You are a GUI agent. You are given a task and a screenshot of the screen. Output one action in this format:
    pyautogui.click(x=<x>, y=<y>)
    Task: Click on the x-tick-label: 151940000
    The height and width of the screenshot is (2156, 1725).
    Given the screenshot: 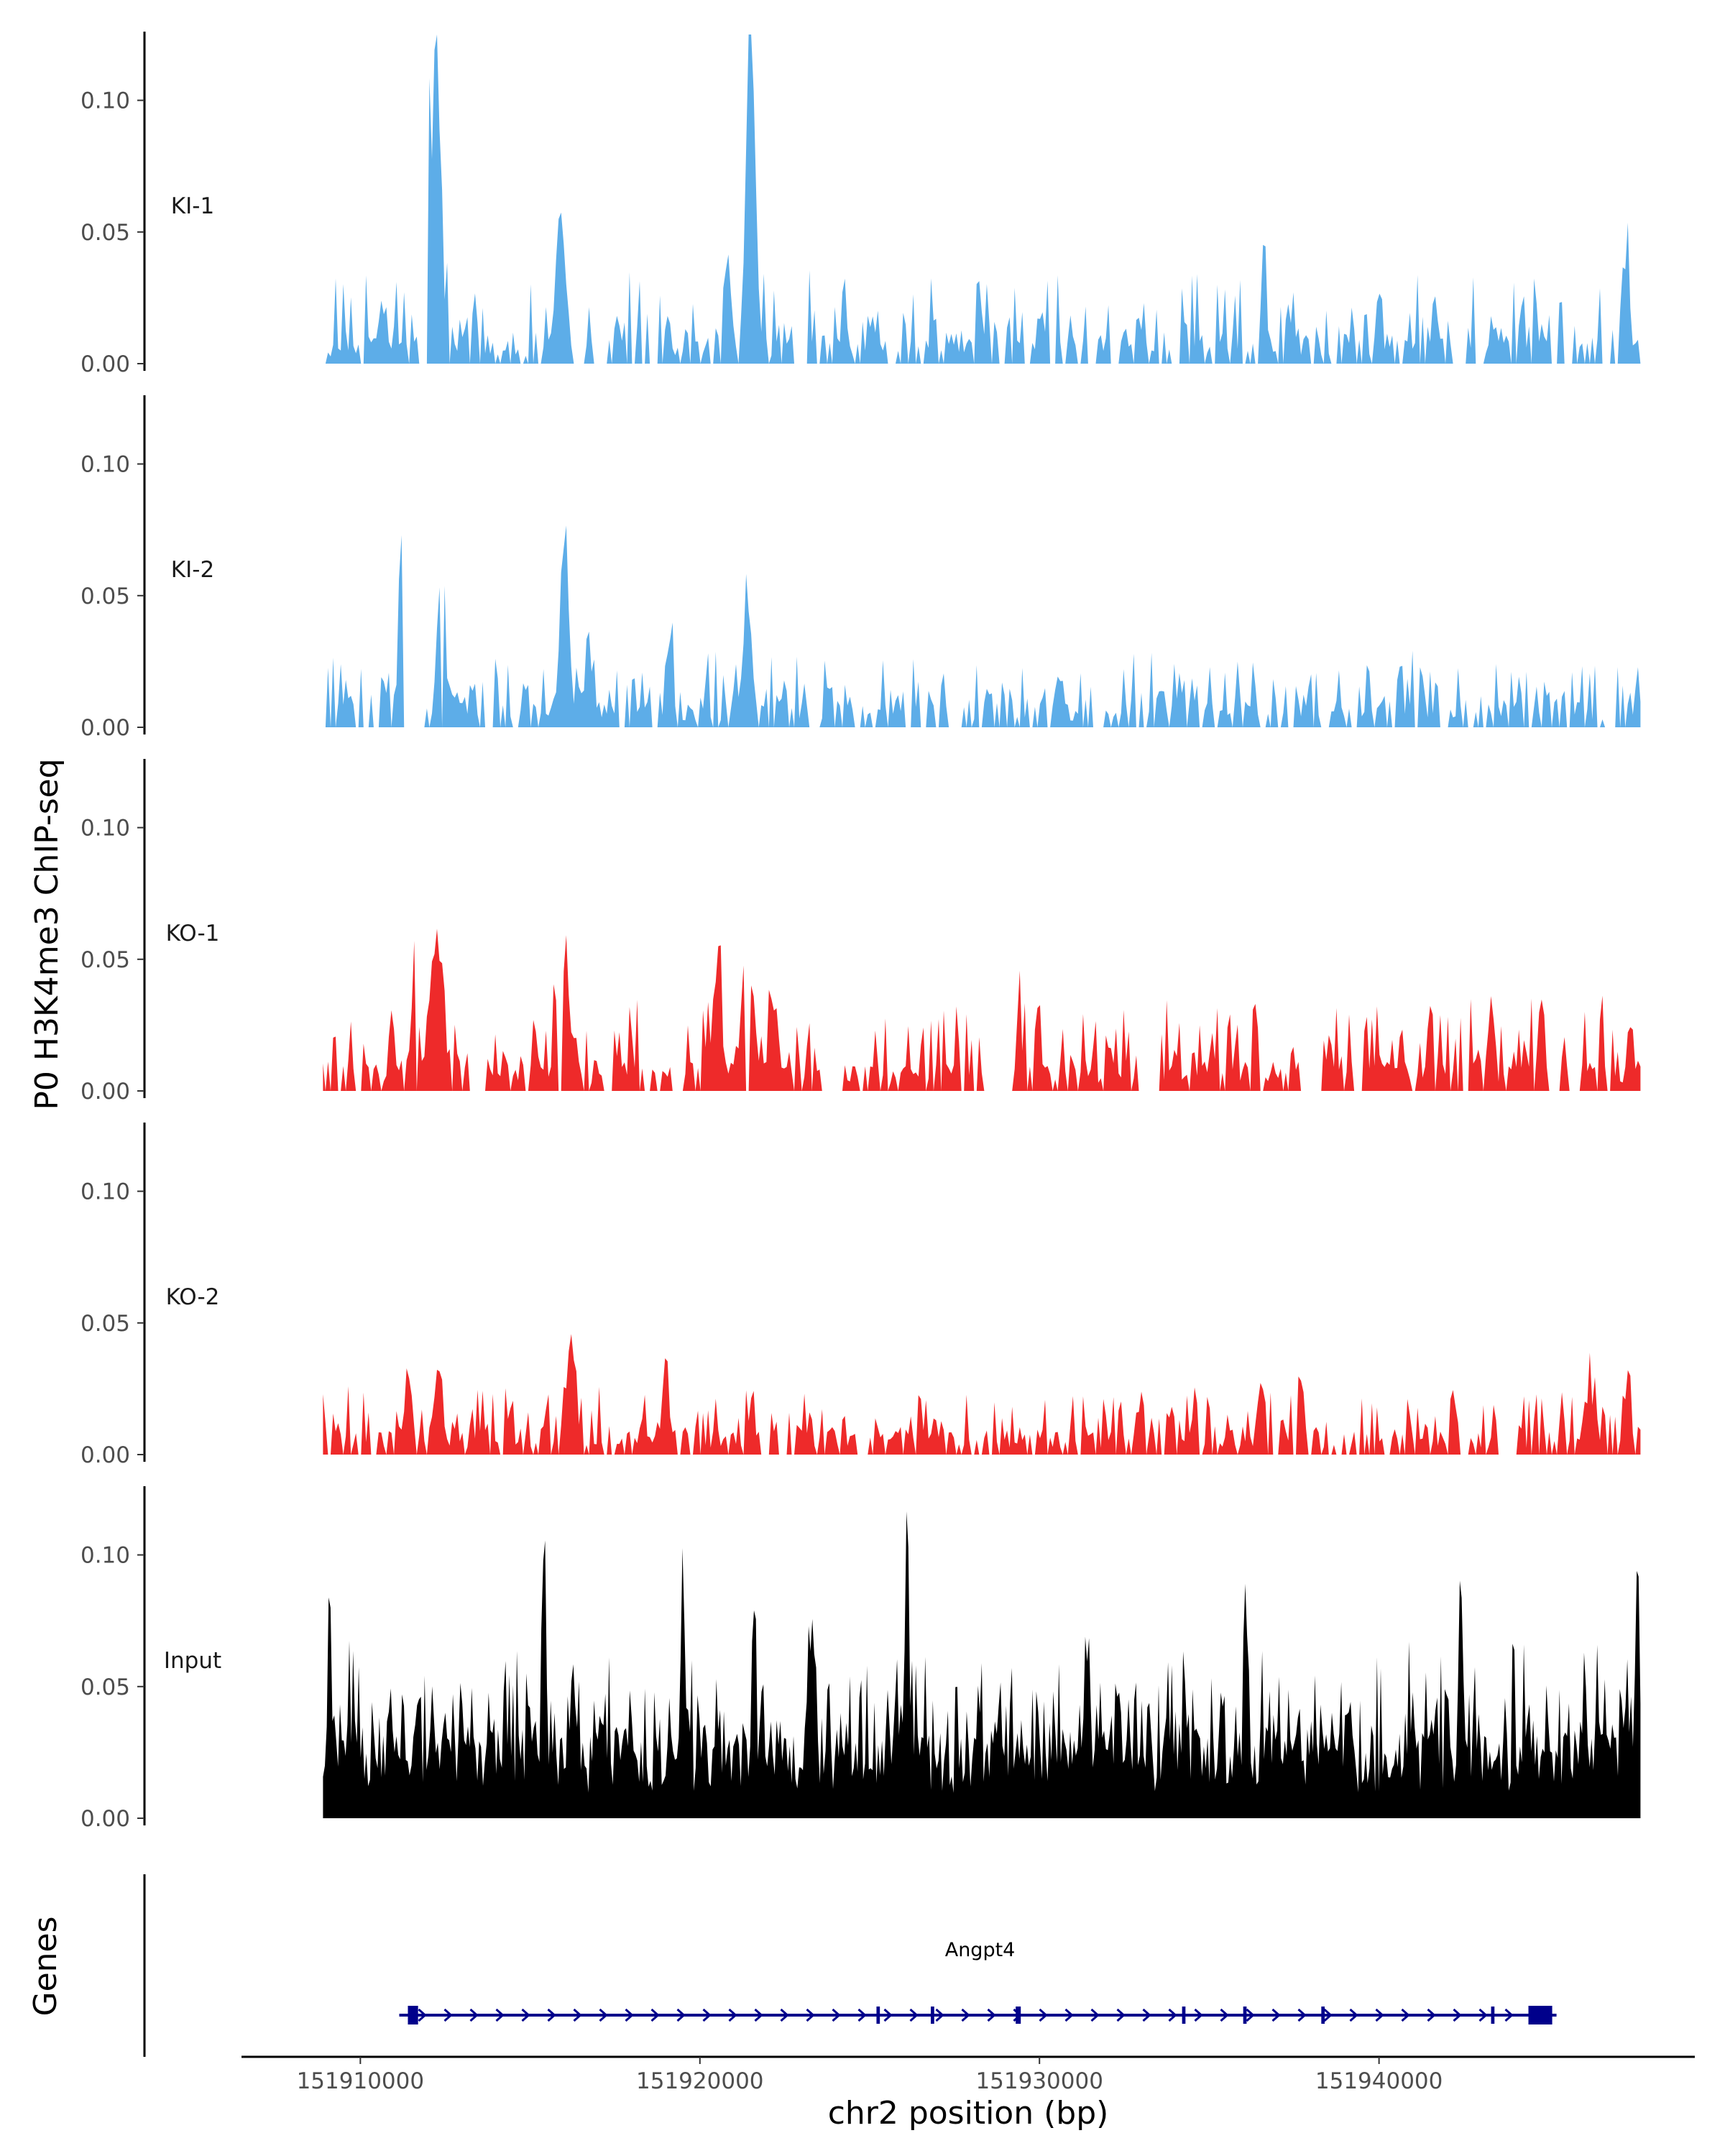 What is the action you would take?
    pyautogui.click(x=1379, y=2081)
    